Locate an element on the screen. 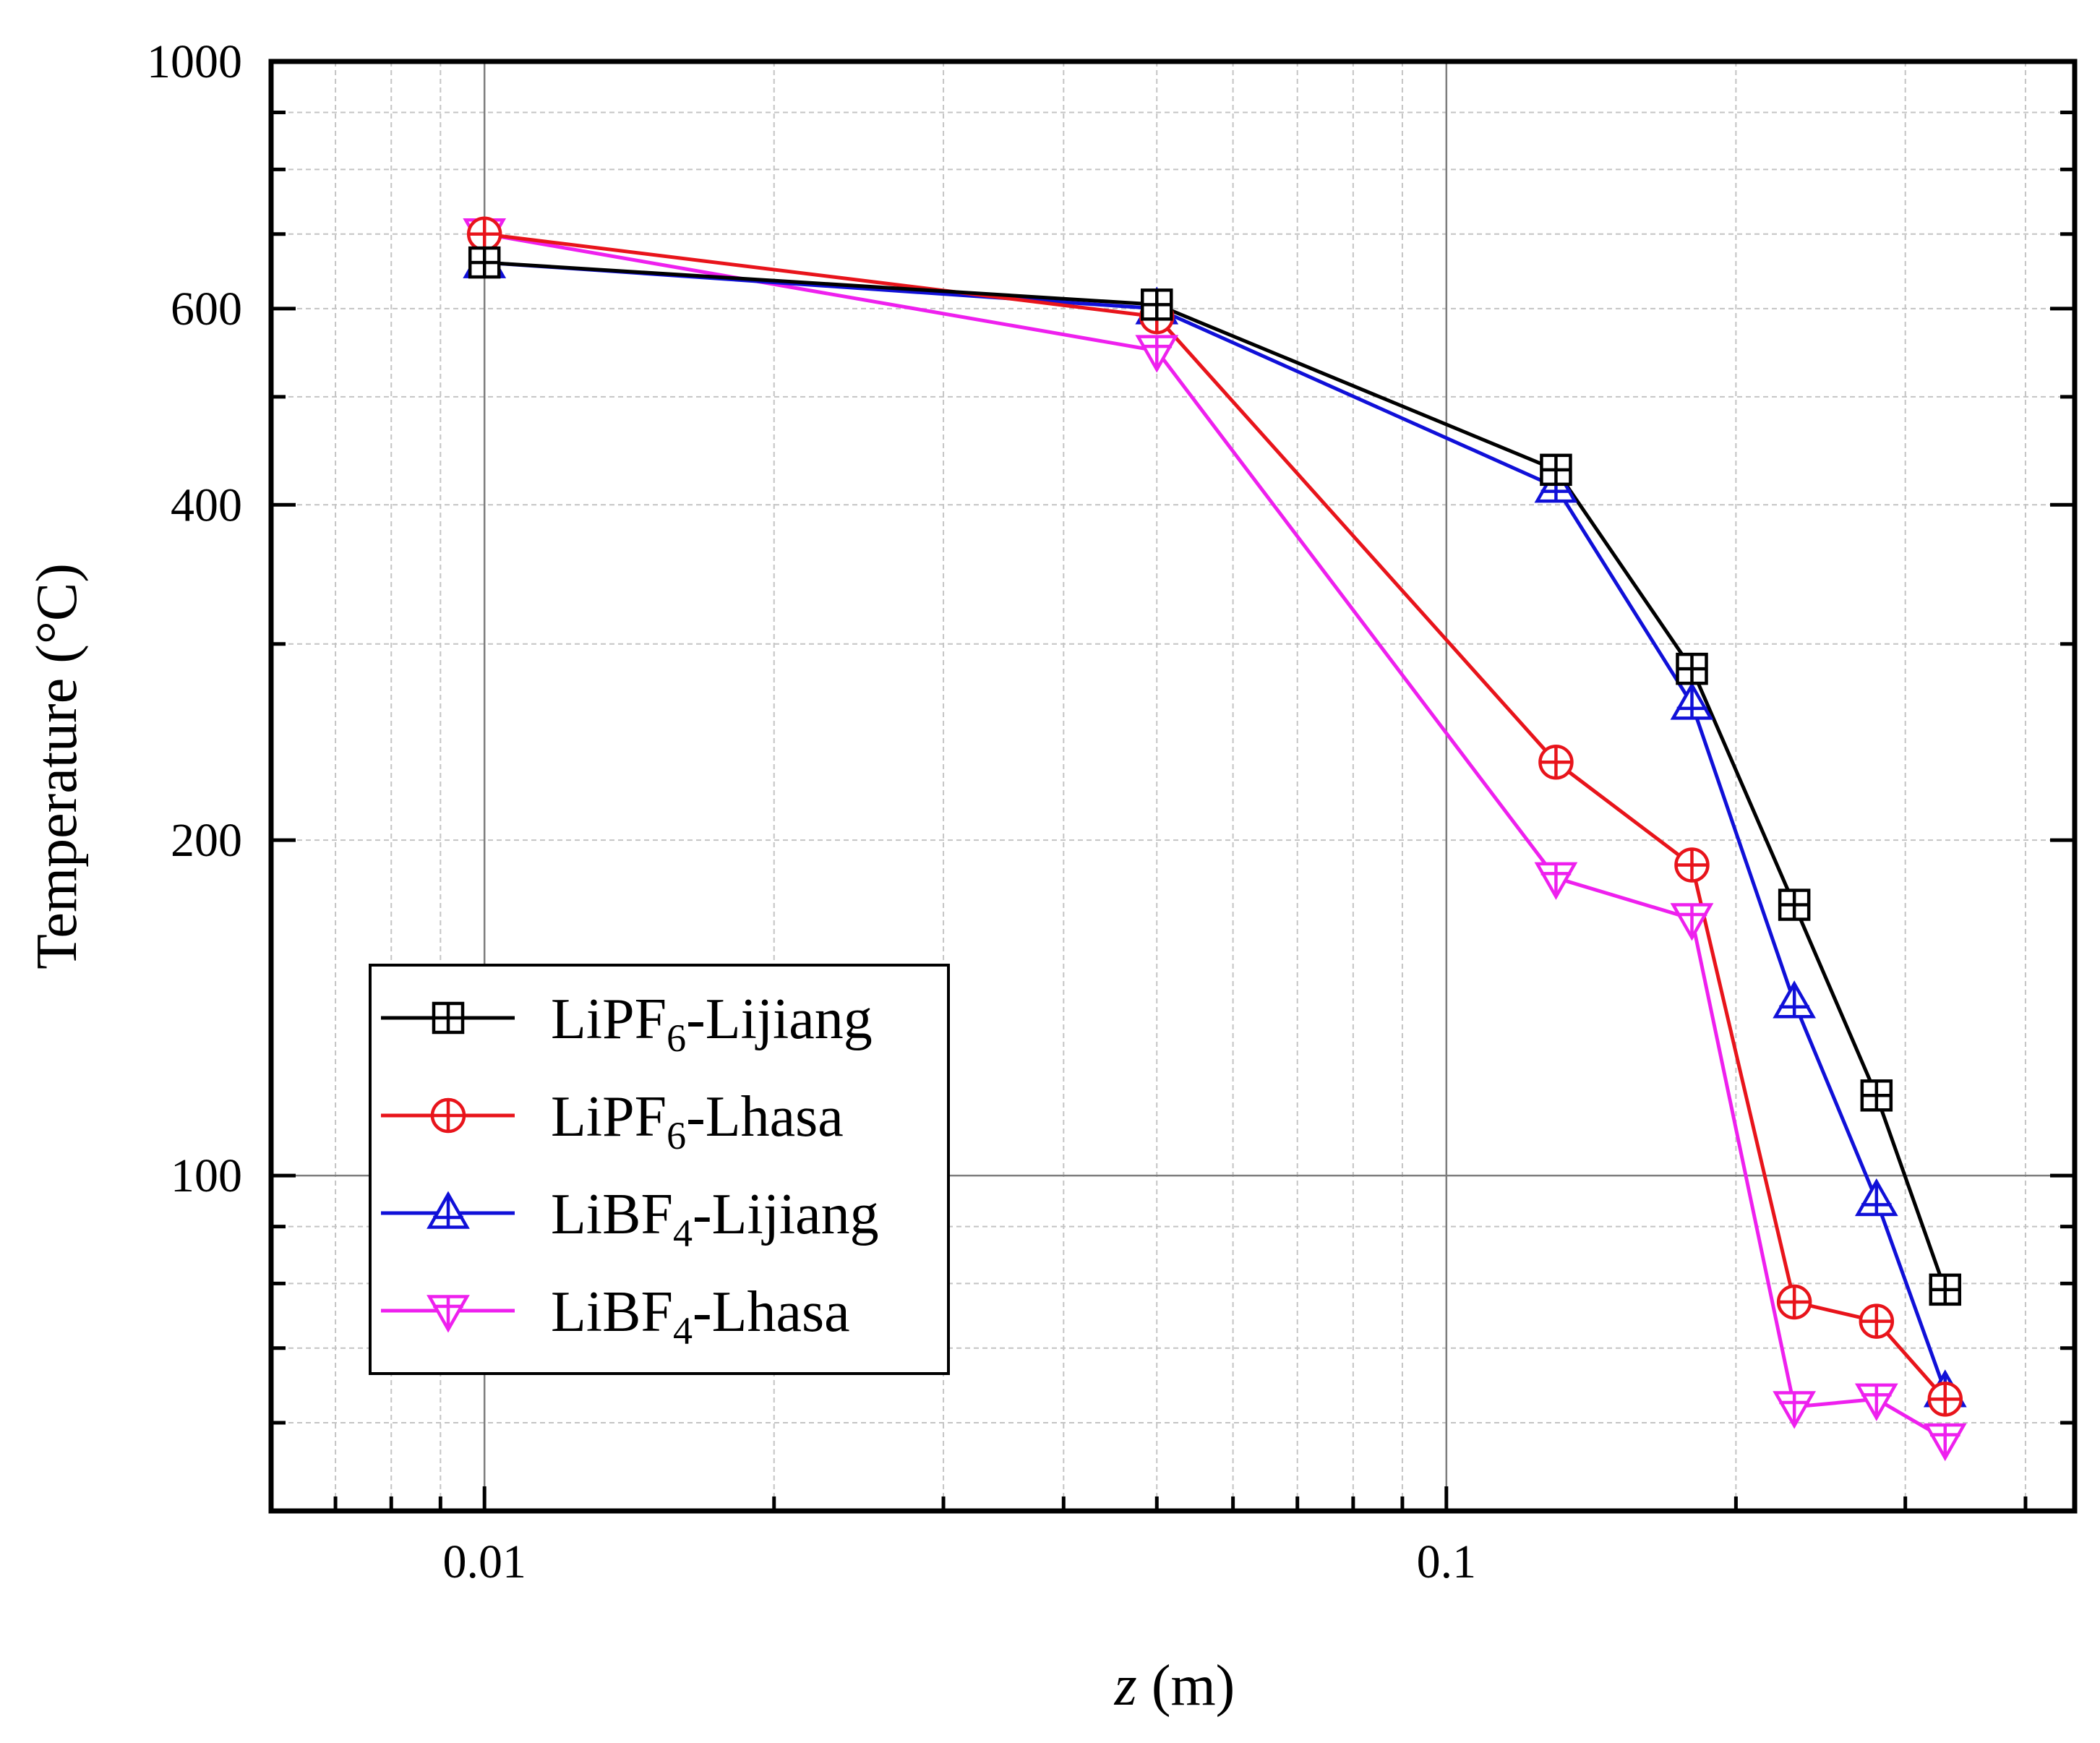  y-axis-title: Temperature (°C) is located at coordinates (57, 766).